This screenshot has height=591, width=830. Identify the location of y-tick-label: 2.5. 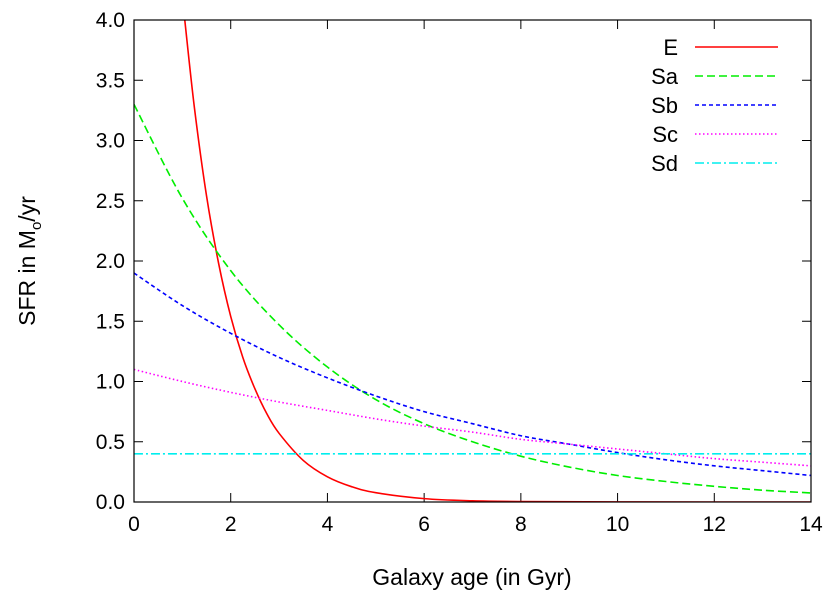
(110, 201).